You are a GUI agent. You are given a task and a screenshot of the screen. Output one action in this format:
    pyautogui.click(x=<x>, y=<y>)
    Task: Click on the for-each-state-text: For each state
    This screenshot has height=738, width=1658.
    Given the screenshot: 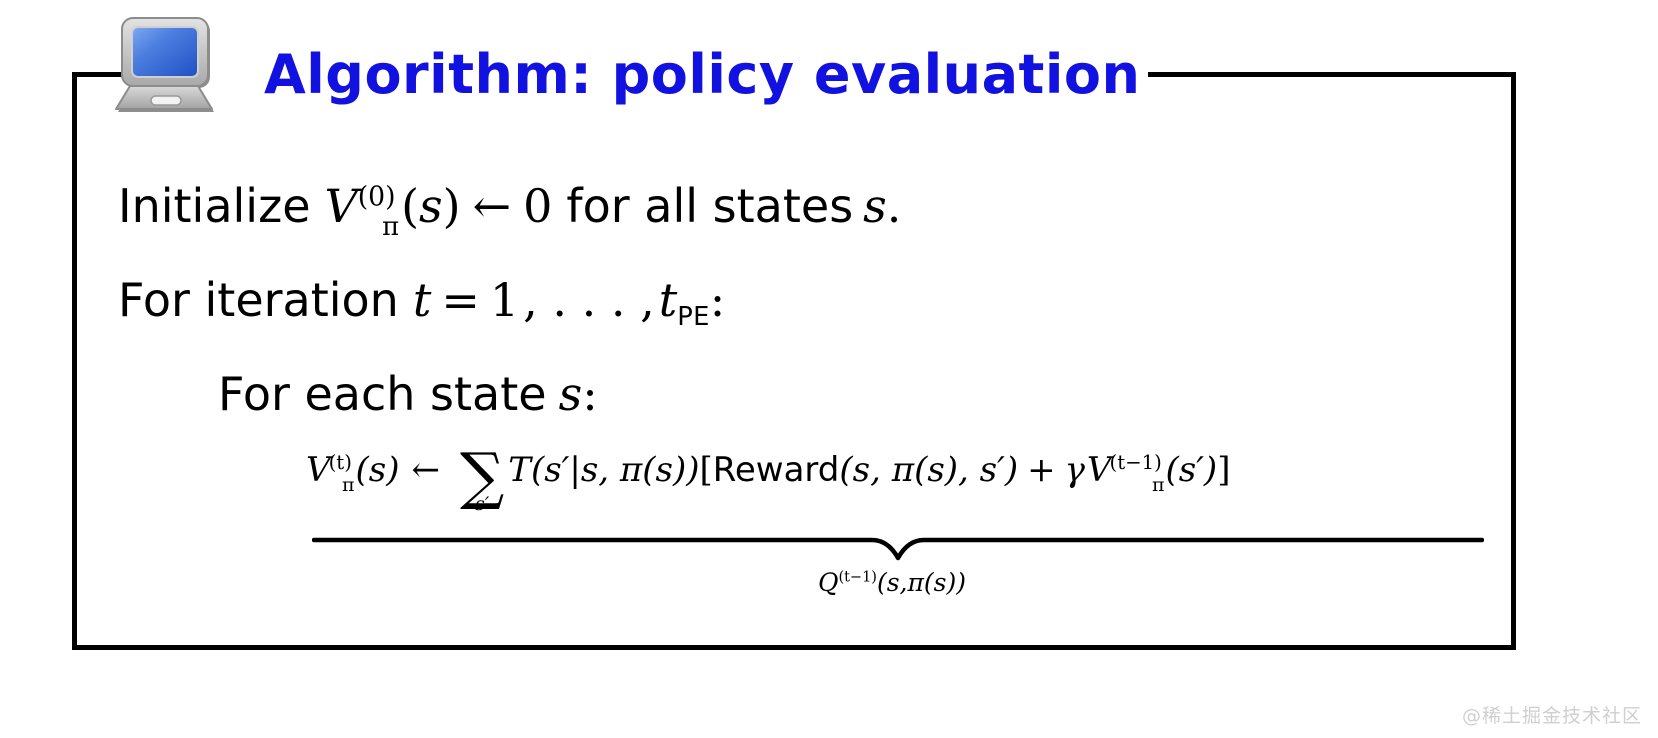 What is the action you would take?
    pyautogui.click(x=382, y=394)
    